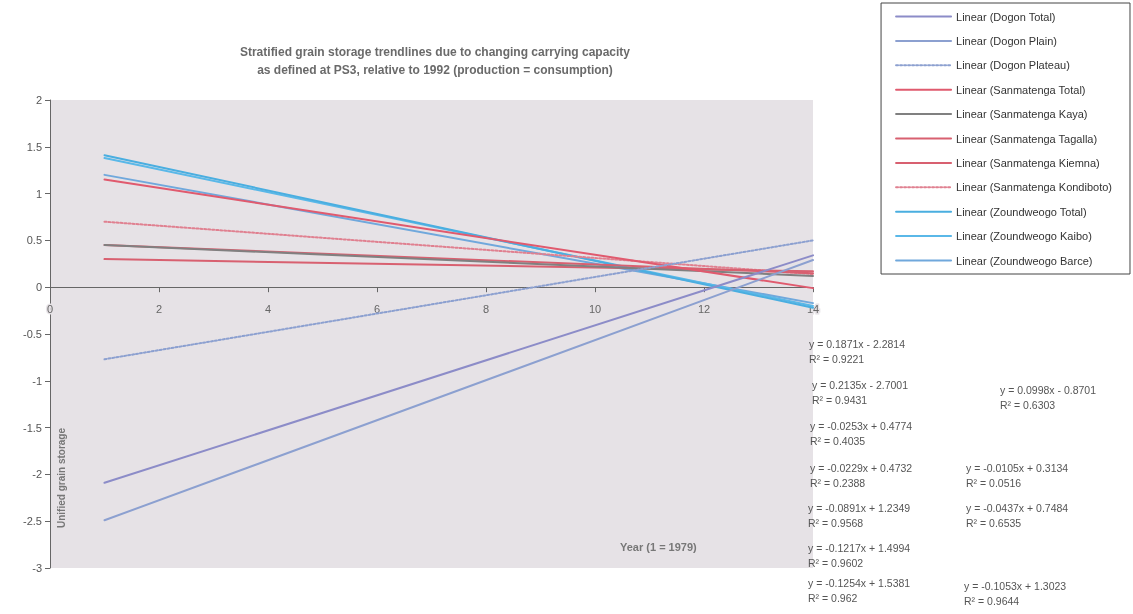 The height and width of the screenshot is (614, 1133). I want to click on y-tick-label: -3, so click(37, 568).